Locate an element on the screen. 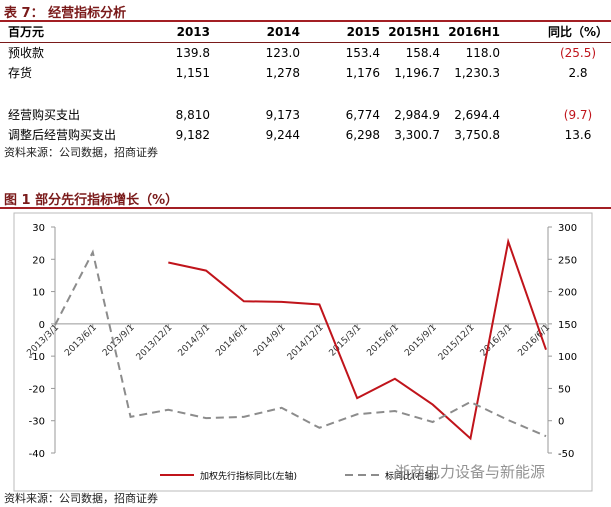 Image resolution: width=611 pixels, height=507 pixels. y2-tick-label: 150 is located at coordinates (567, 325).